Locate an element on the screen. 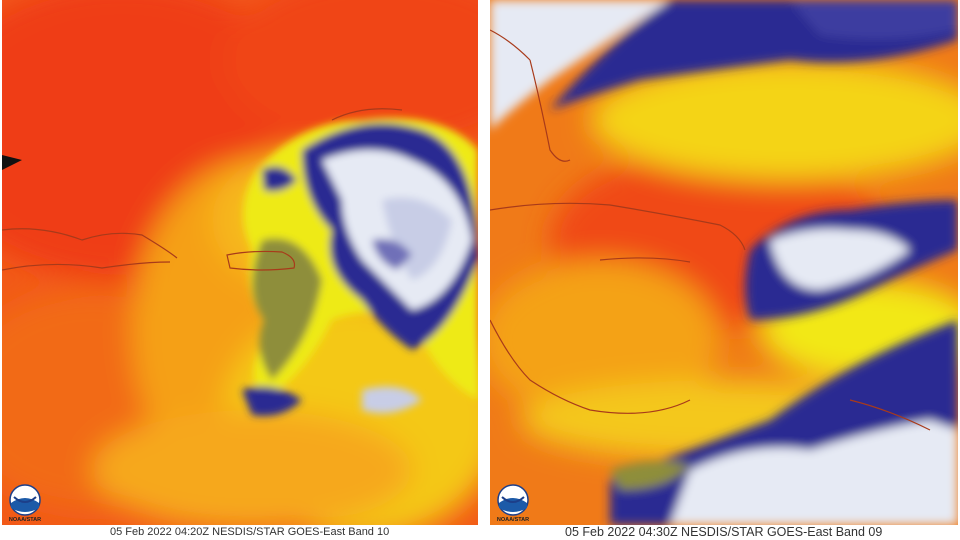 The image size is (960, 540). noaa-logo-left: NOAA/STAR is located at coordinates (25, 503).